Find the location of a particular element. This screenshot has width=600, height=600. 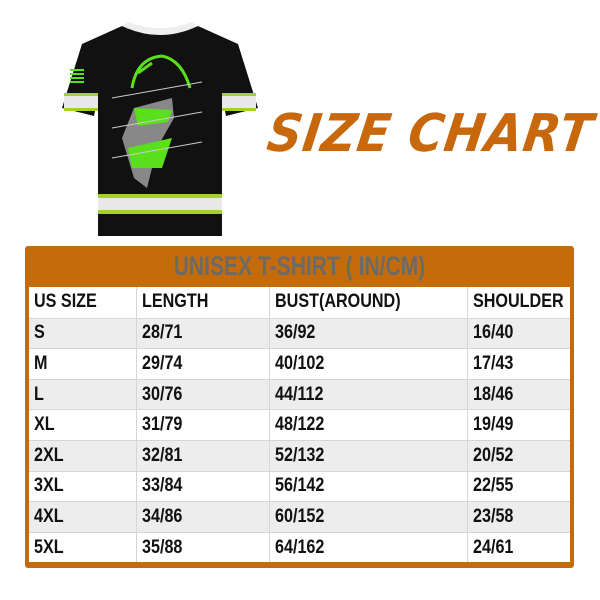

table-cell: 22/55 is located at coordinates (493, 486).